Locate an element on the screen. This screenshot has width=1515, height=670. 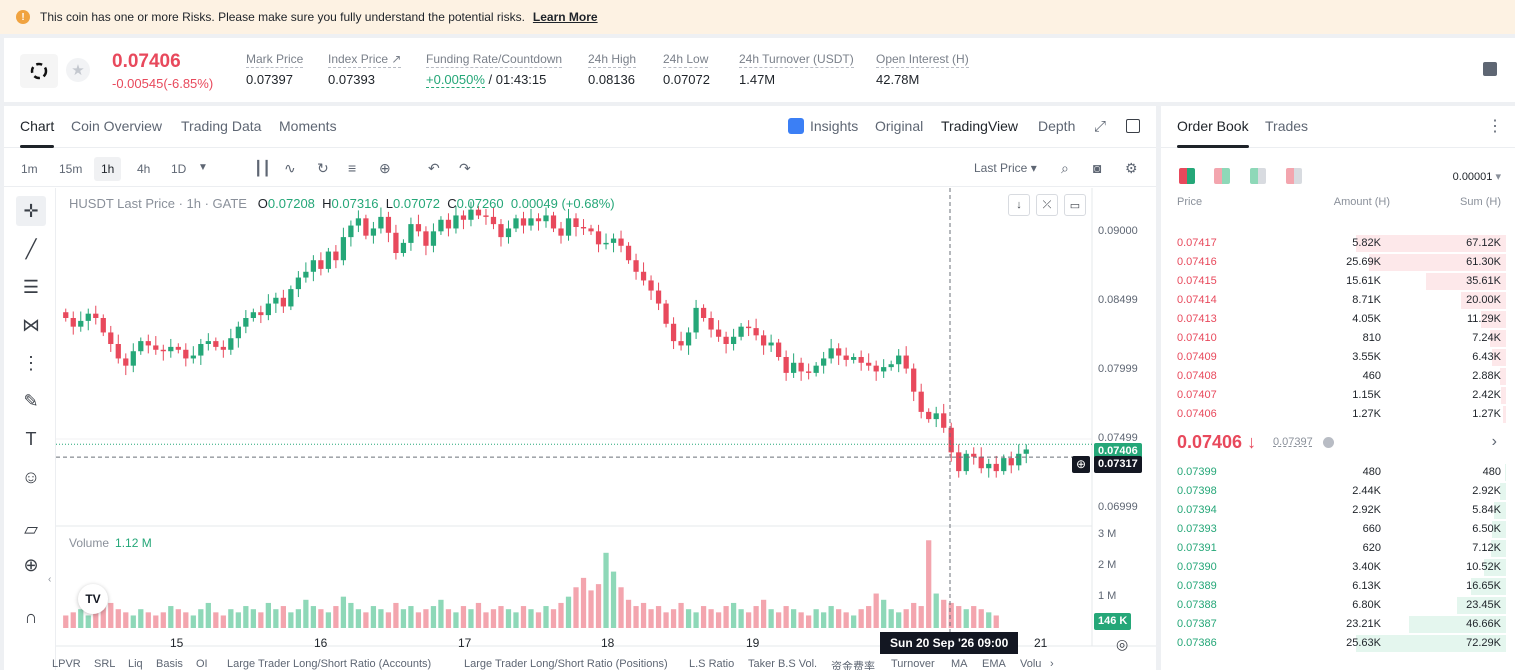
bid-row: 0.07388 6.80K 23.45K is located at coordinates (1333, 605).